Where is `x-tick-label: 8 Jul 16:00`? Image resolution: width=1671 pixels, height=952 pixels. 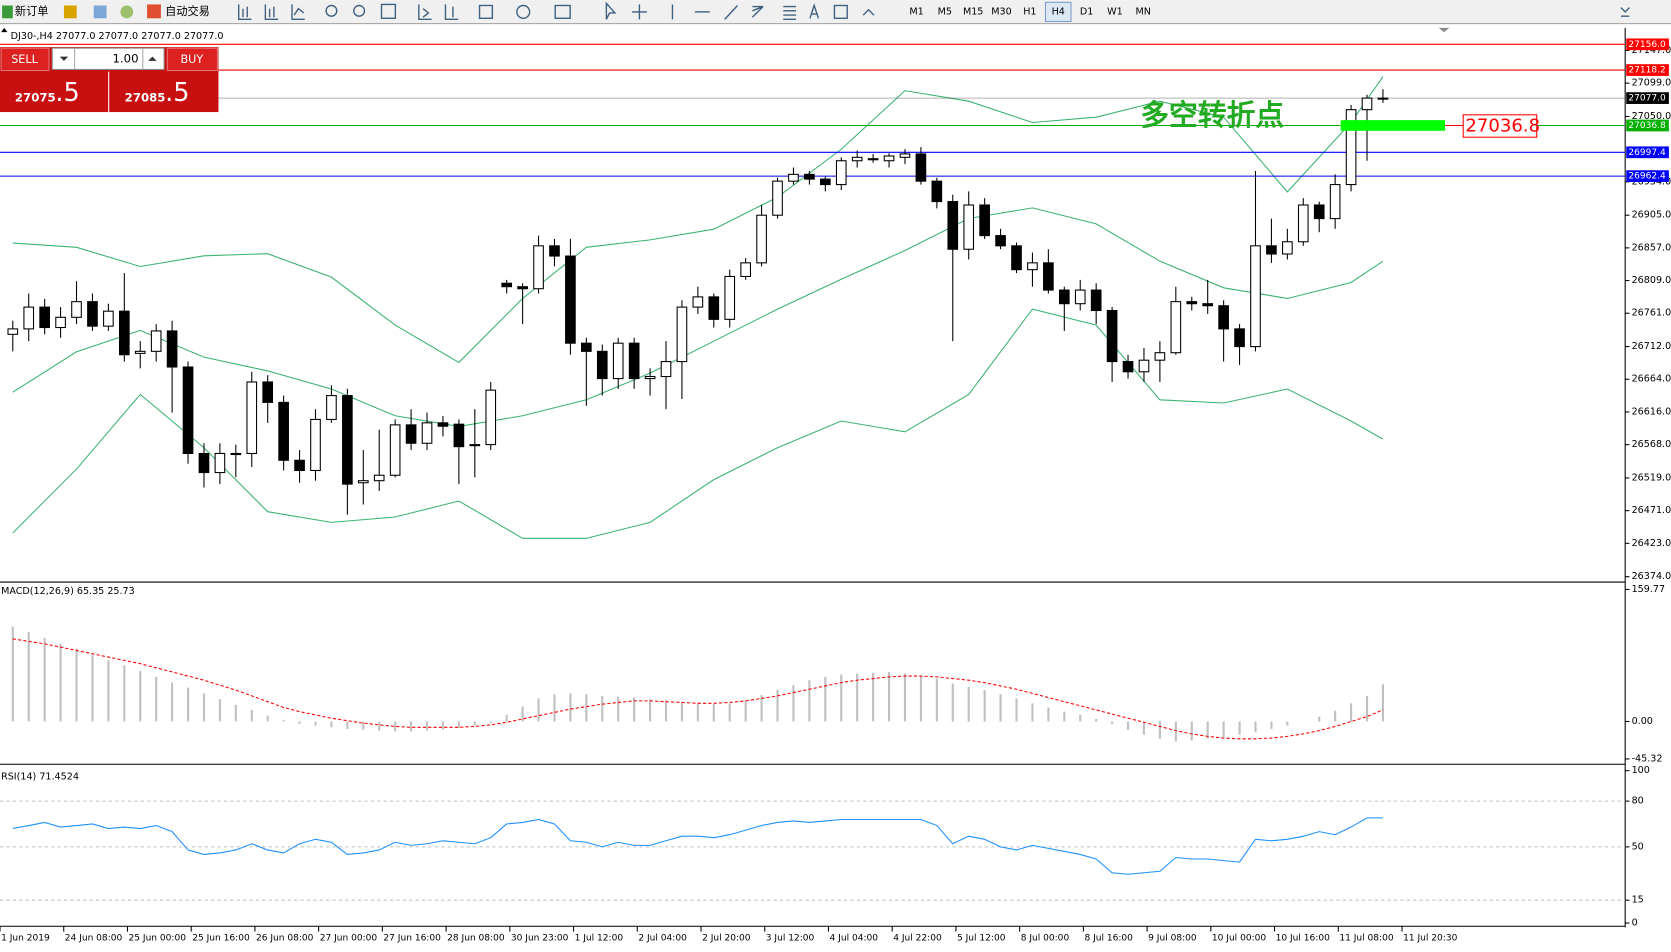 x-tick-label: 8 Jul 16:00 is located at coordinates (1108, 938).